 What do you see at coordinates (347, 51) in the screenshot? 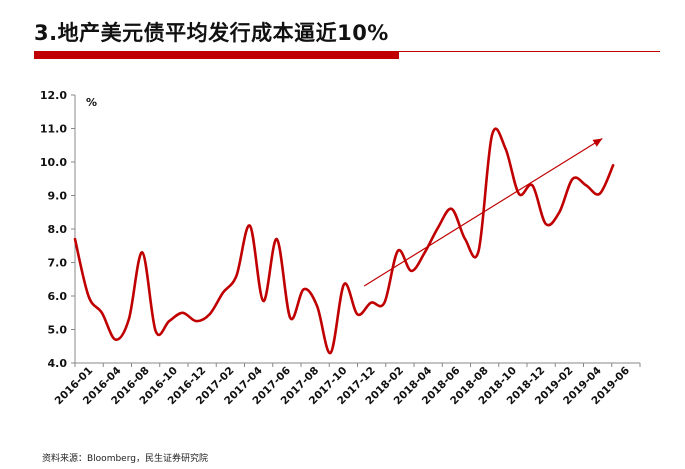
I see `title-underline-thin` at bounding box center [347, 51].